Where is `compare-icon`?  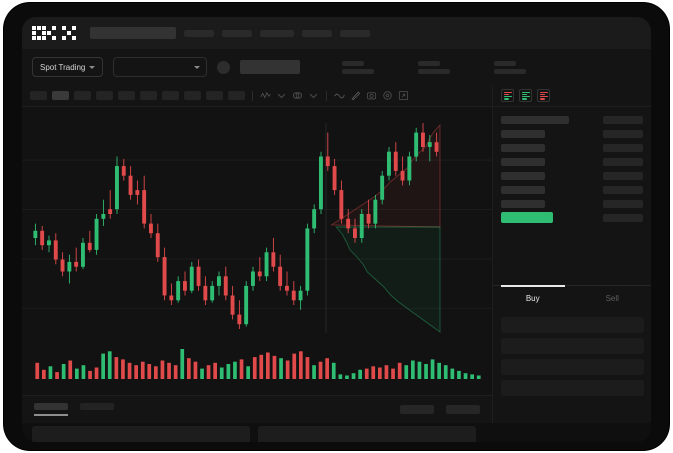
compare-icon is located at coordinates (297, 95).